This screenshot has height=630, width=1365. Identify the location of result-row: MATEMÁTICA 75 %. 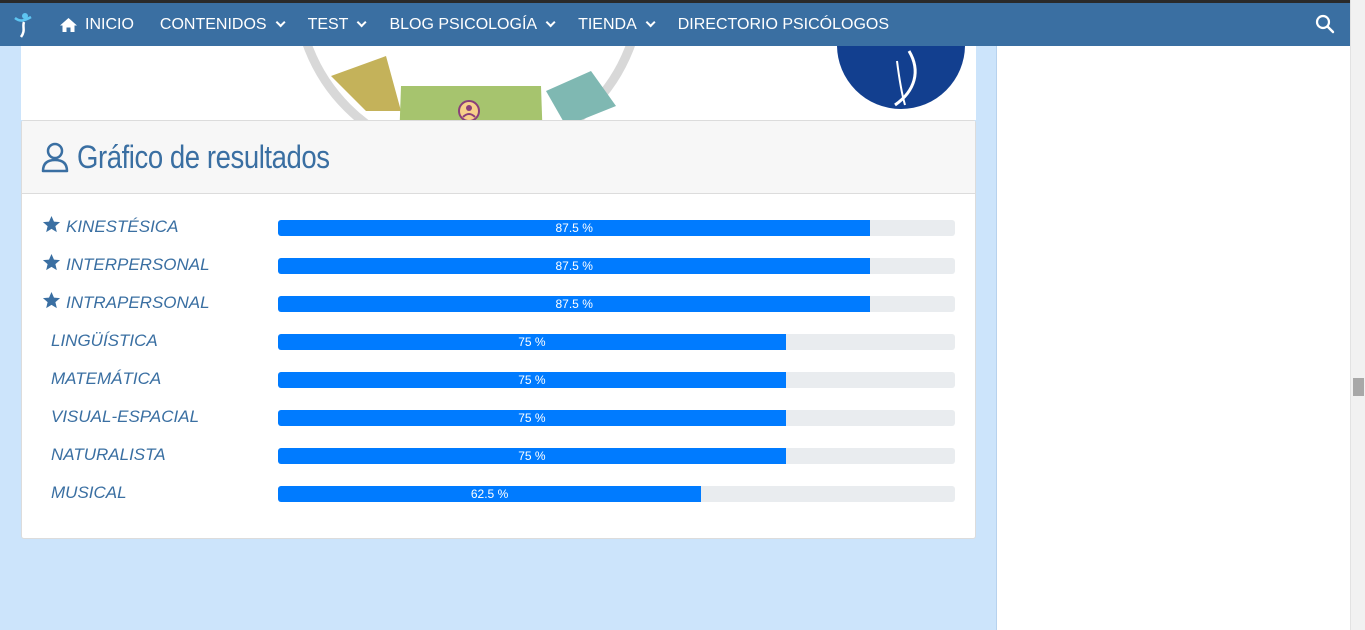
(498, 379).